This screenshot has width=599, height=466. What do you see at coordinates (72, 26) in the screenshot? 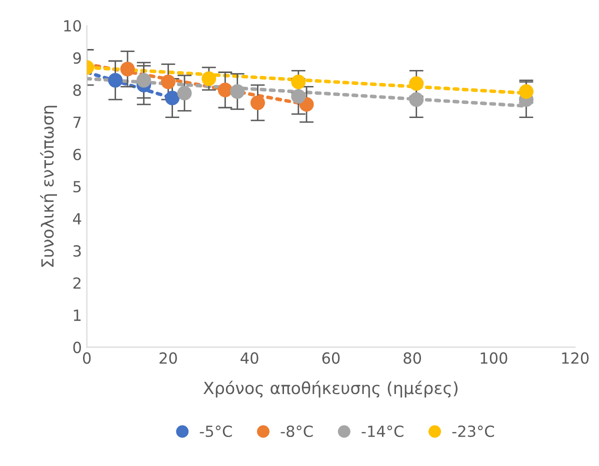
I see `y-tick-label: 10` at bounding box center [72, 26].